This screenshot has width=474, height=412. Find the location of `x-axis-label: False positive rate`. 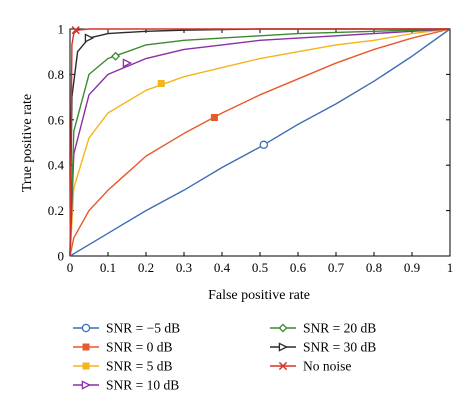

x-axis-label: False positive rate is located at coordinates (259, 295).